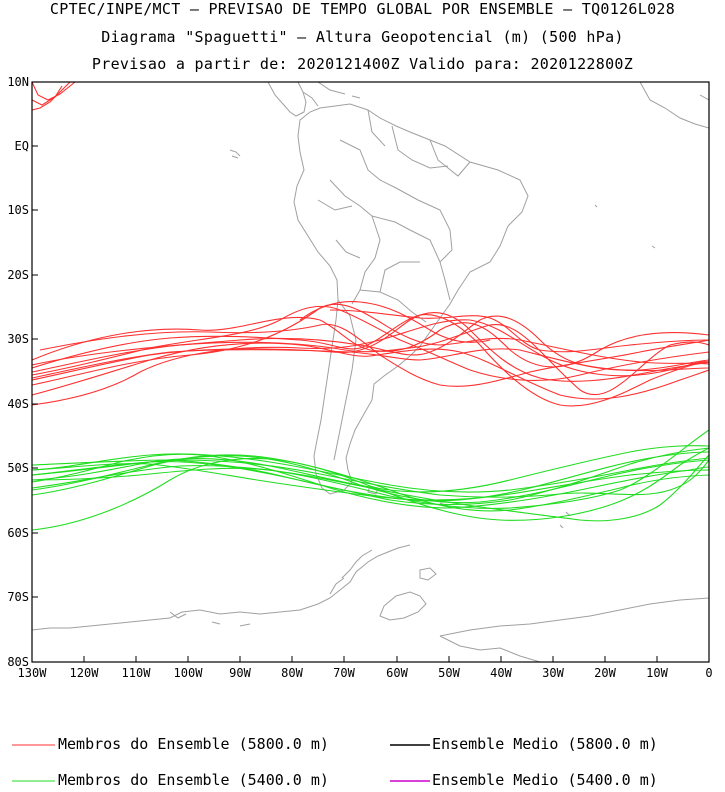 This screenshot has height=792, width=725. Describe the element at coordinates (137, 673) in the screenshot. I see `lon-label: 110W` at that location.